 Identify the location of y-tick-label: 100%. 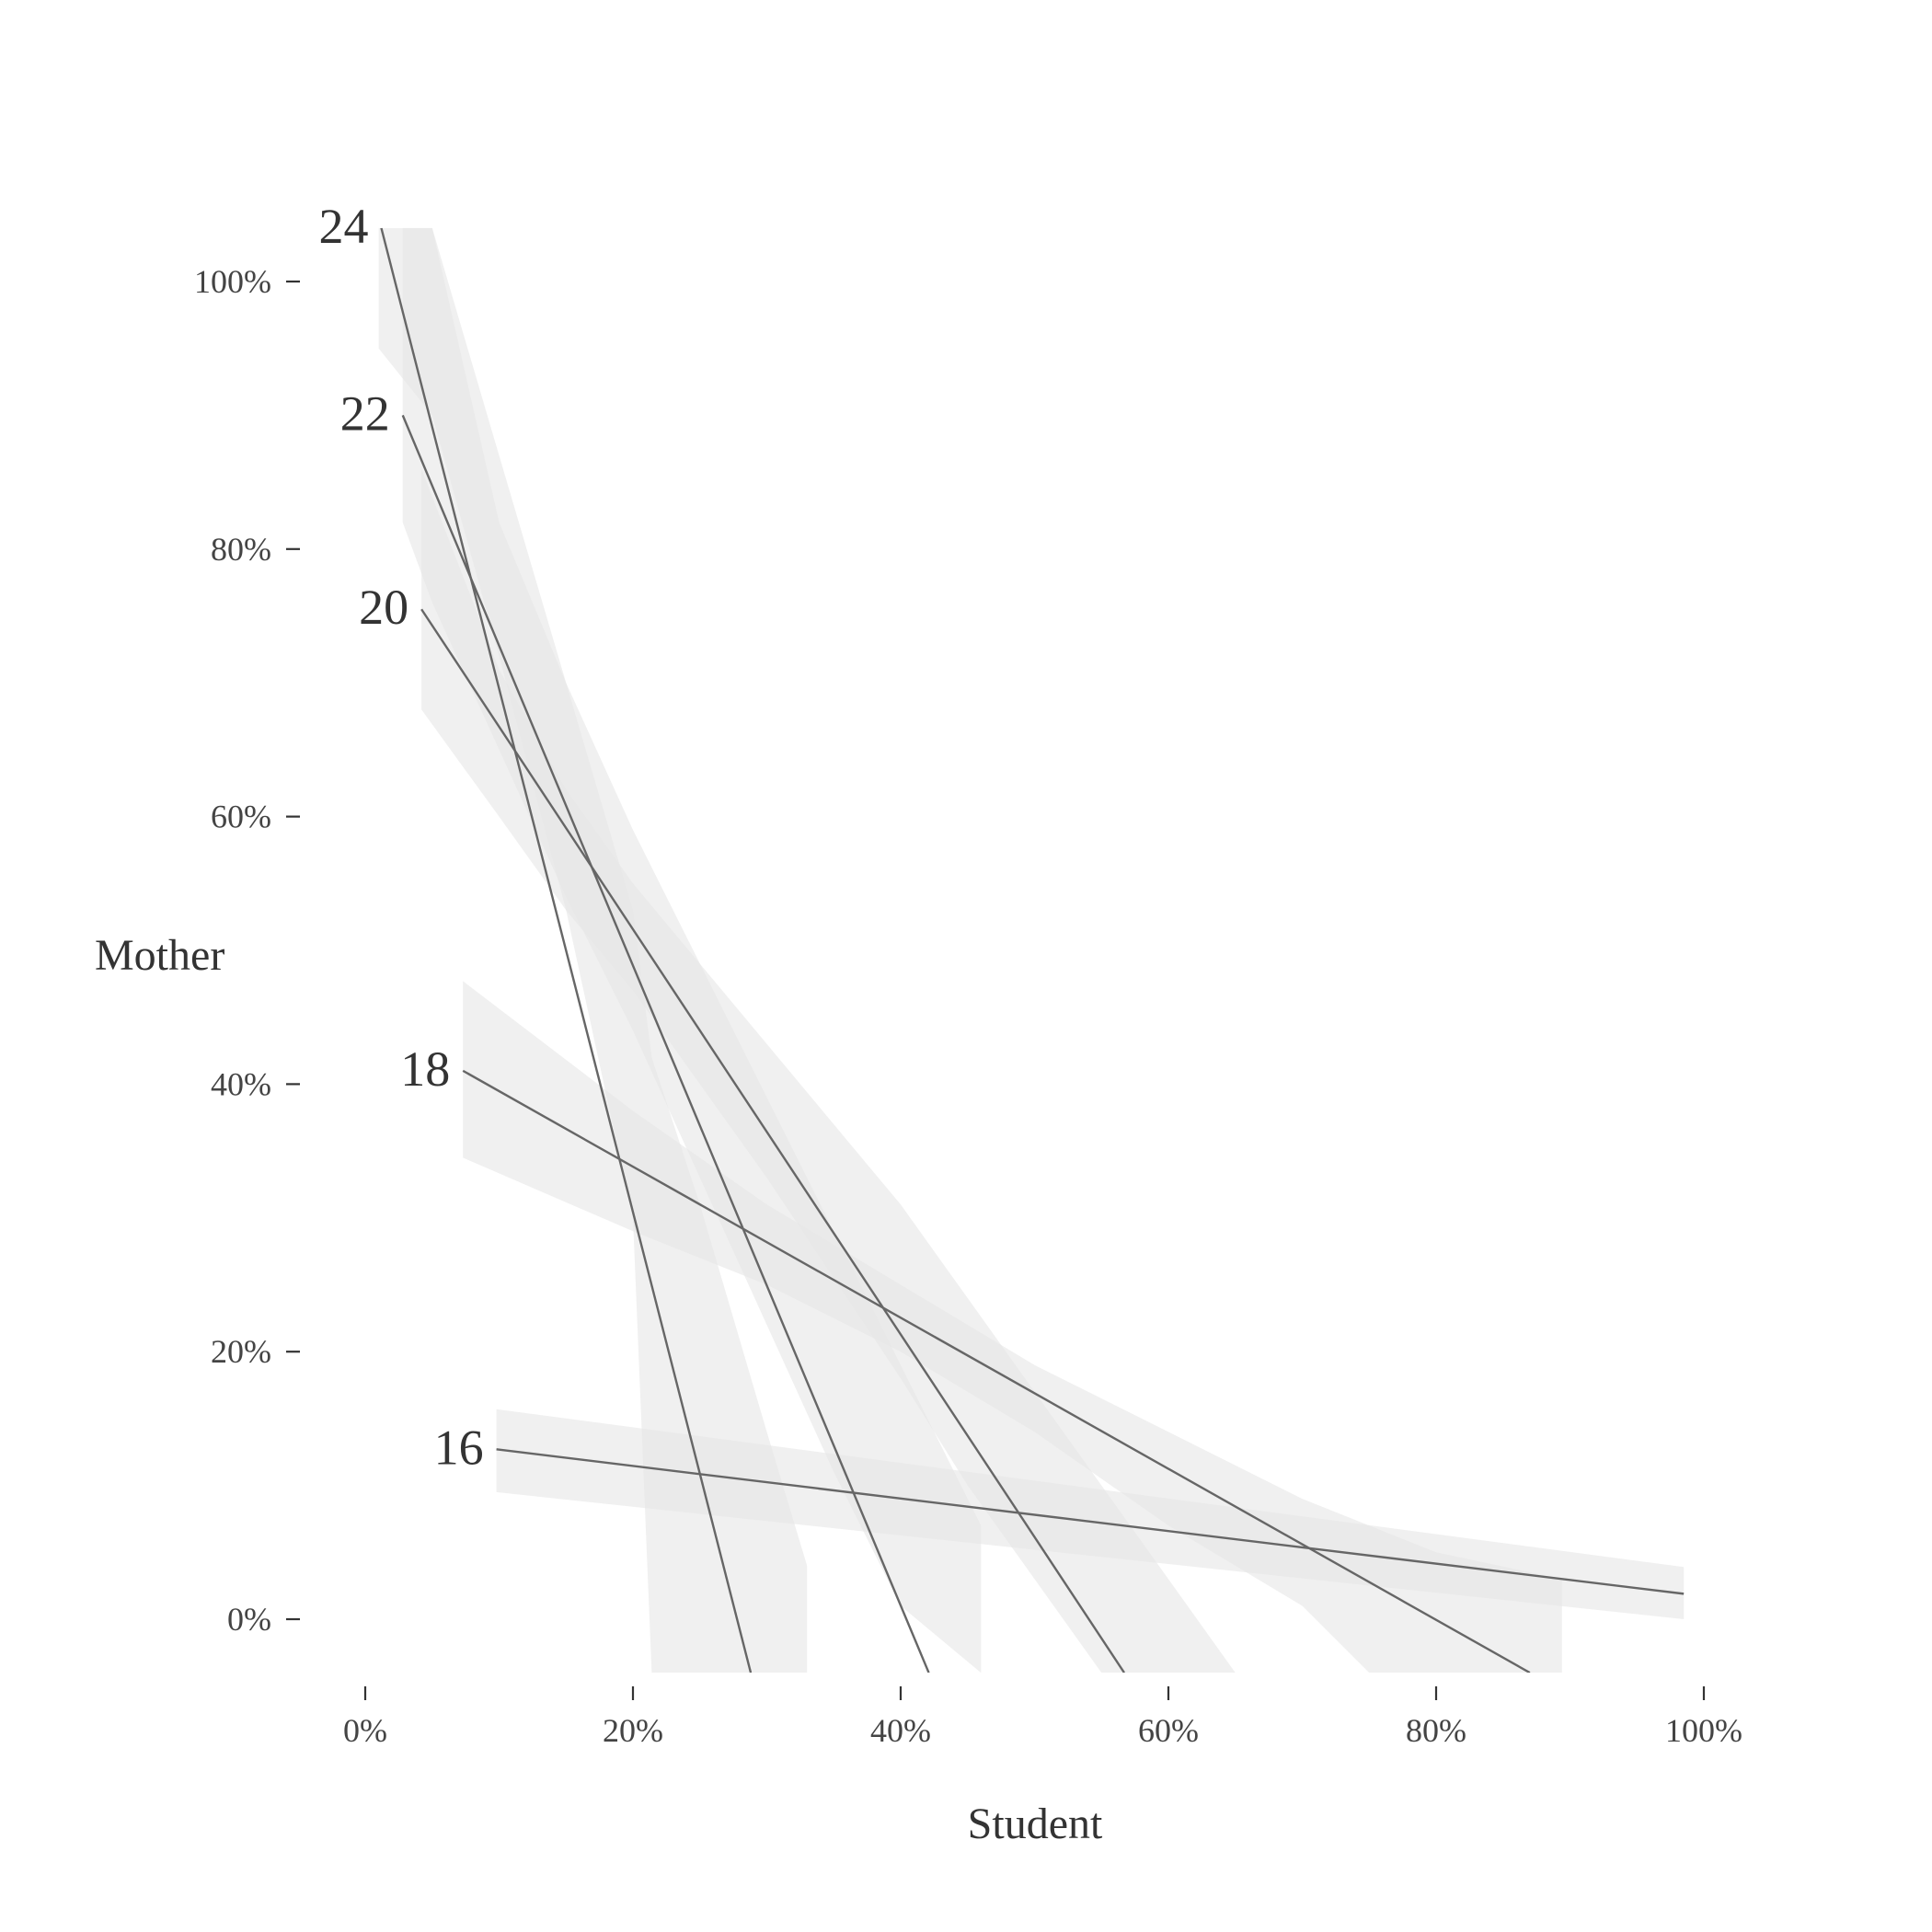
(232, 281).